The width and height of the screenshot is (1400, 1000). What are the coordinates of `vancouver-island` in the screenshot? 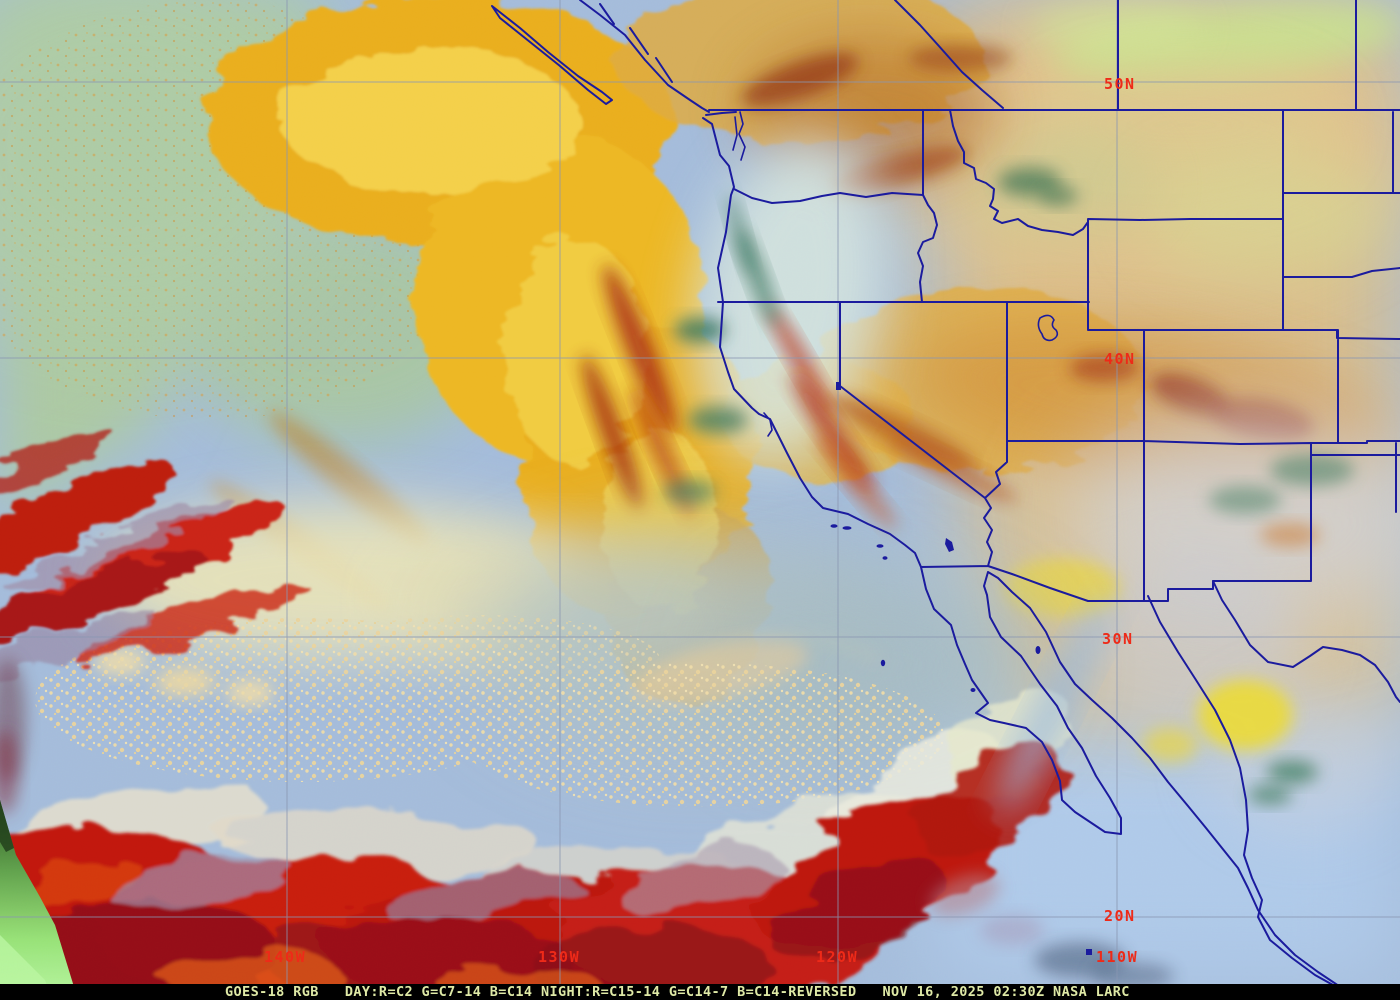 It's located at (552, 55).